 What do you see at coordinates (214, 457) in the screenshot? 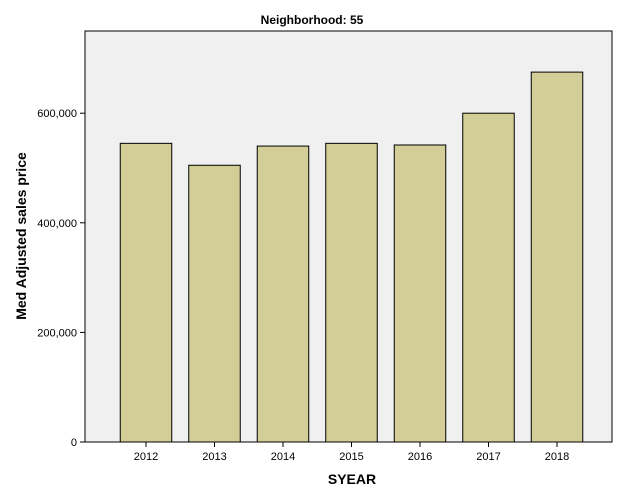
I see `x-tick-label: 2013` at bounding box center [214, 457].